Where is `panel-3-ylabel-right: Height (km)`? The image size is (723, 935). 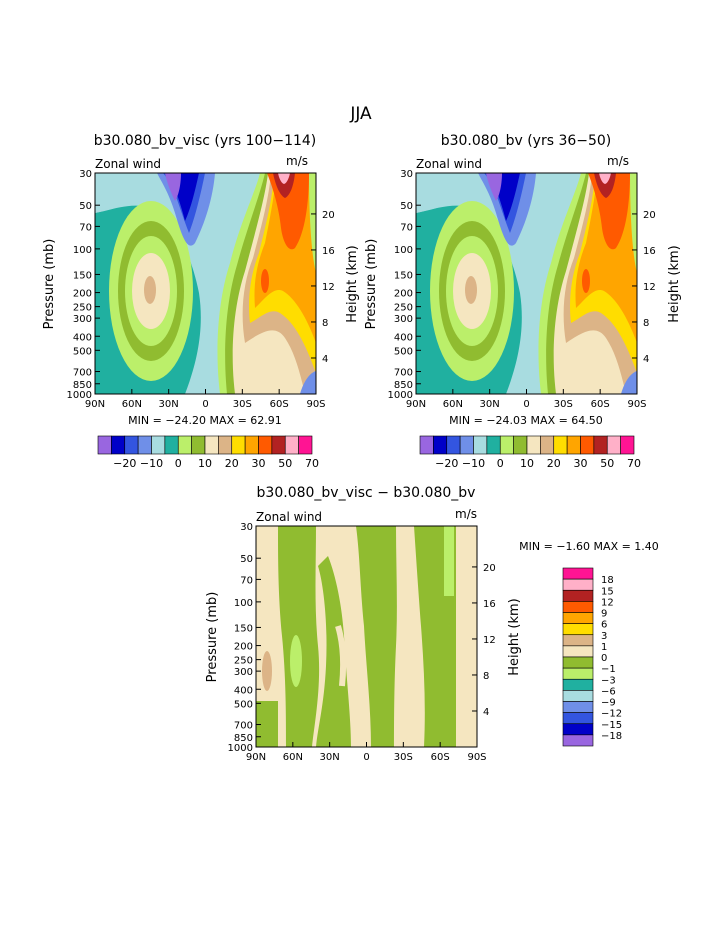
panel-3-ylabel-right: Height (km) is located at coordinates (514, 636).